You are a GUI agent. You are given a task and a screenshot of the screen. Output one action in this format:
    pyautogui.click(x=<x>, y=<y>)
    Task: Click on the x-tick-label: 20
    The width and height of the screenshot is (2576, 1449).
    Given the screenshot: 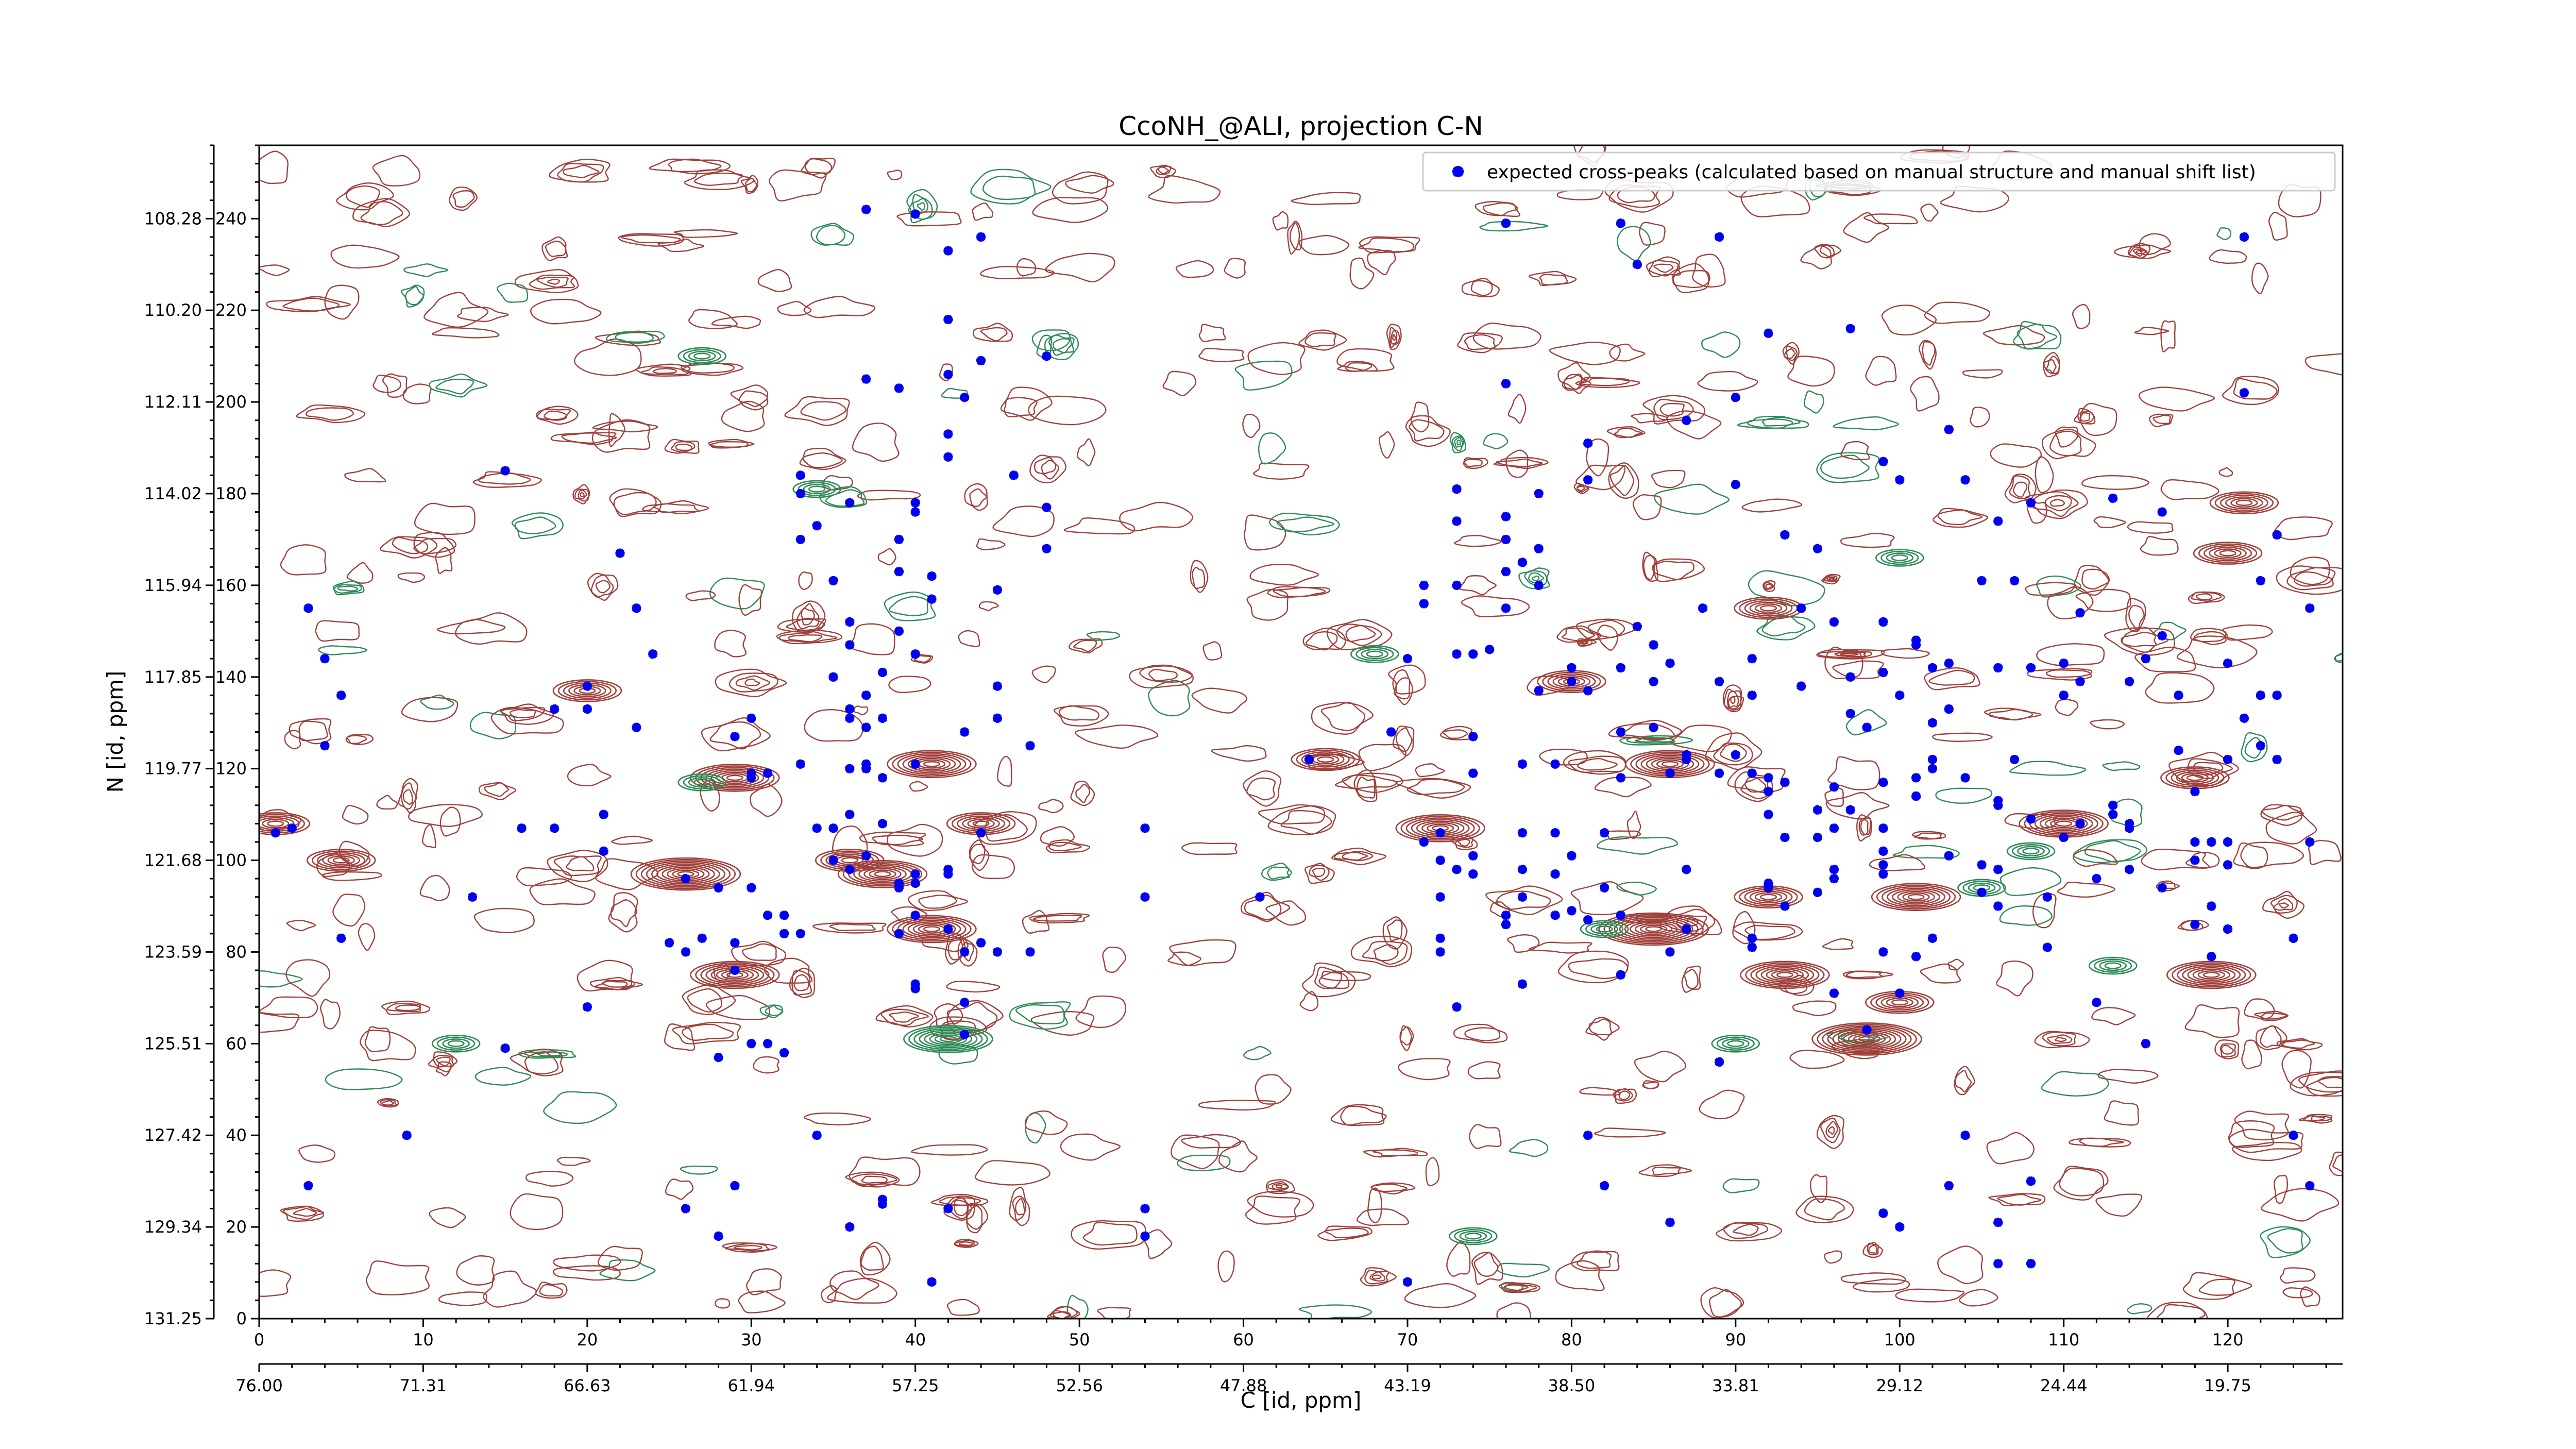 What is the action you would take?
    pyautogui.click(x=587, y=1340)
    